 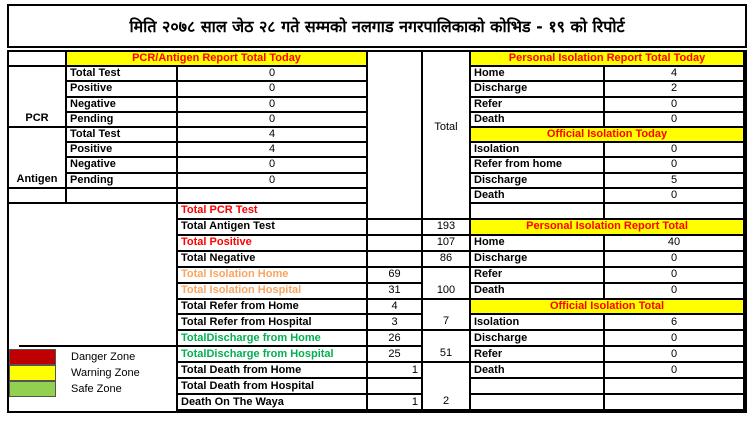 I want to click on row-value: 26, so click(x=395, y=339).